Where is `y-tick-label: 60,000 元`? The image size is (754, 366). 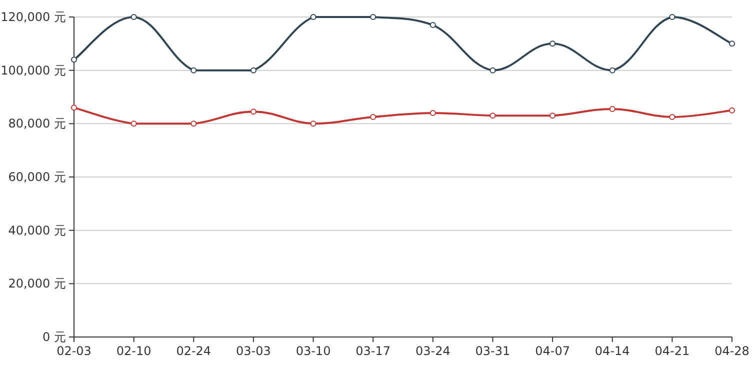
y-tick-label: 60,000 元 is located at coordinates (37, 177).